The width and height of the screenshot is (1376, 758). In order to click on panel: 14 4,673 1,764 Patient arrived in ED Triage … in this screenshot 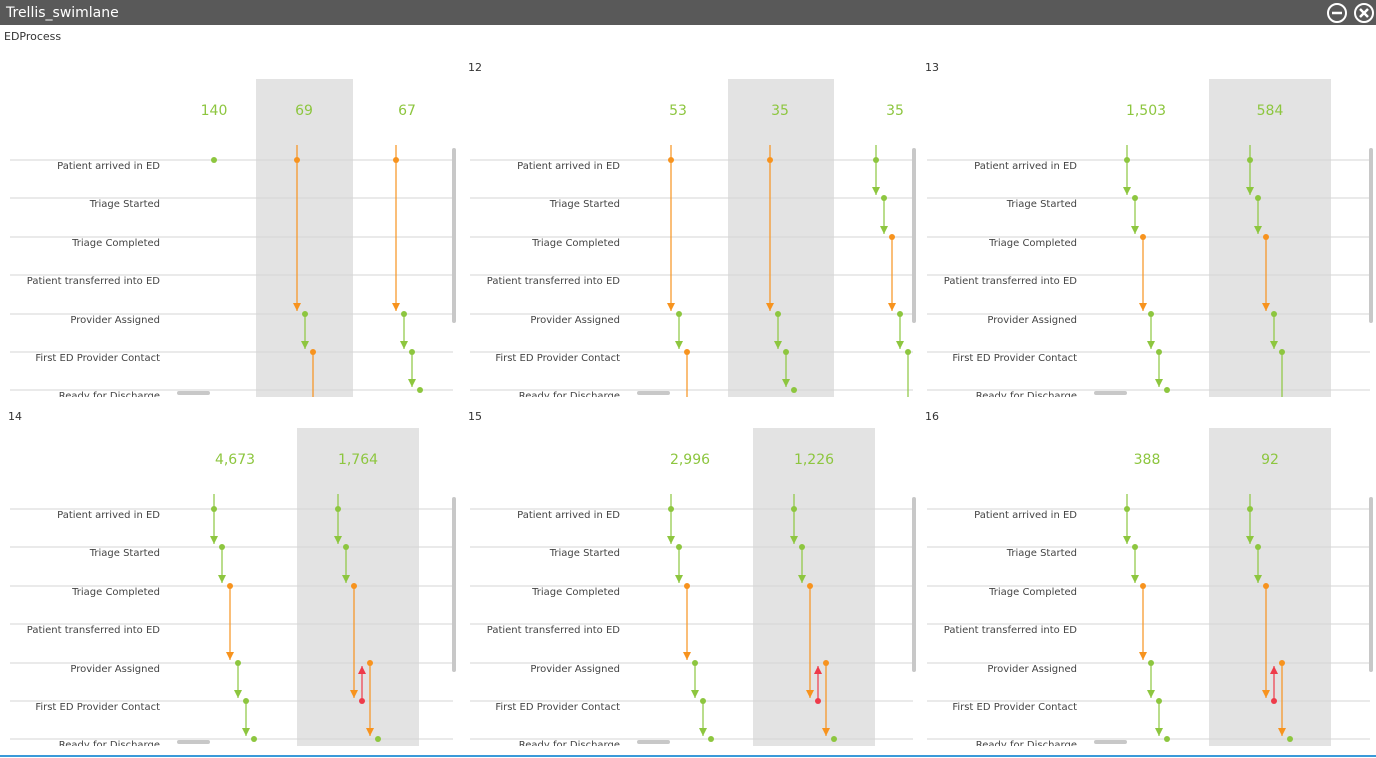, I will do `click(232, 578)`.